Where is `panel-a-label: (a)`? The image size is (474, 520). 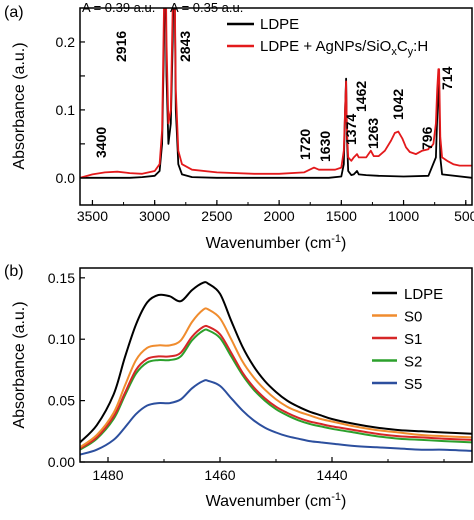 panel-a-label: (a) is located at coordinates (14, 12).